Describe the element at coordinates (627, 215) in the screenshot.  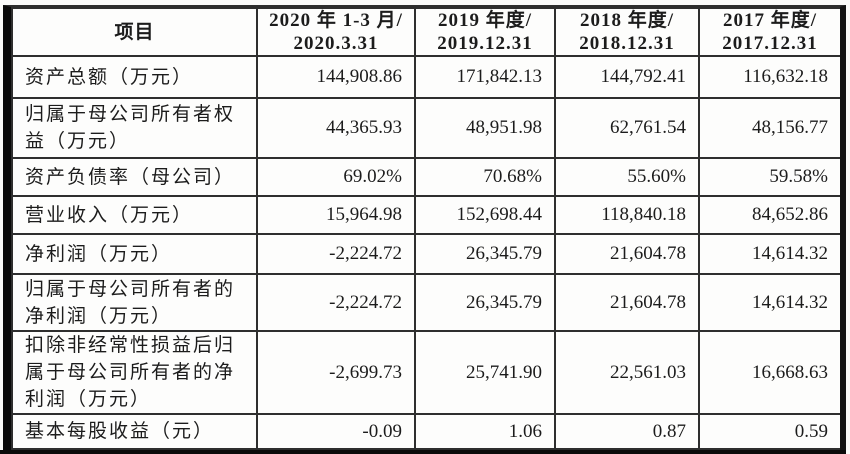
I see `row-value: 118,840.18` at that location.